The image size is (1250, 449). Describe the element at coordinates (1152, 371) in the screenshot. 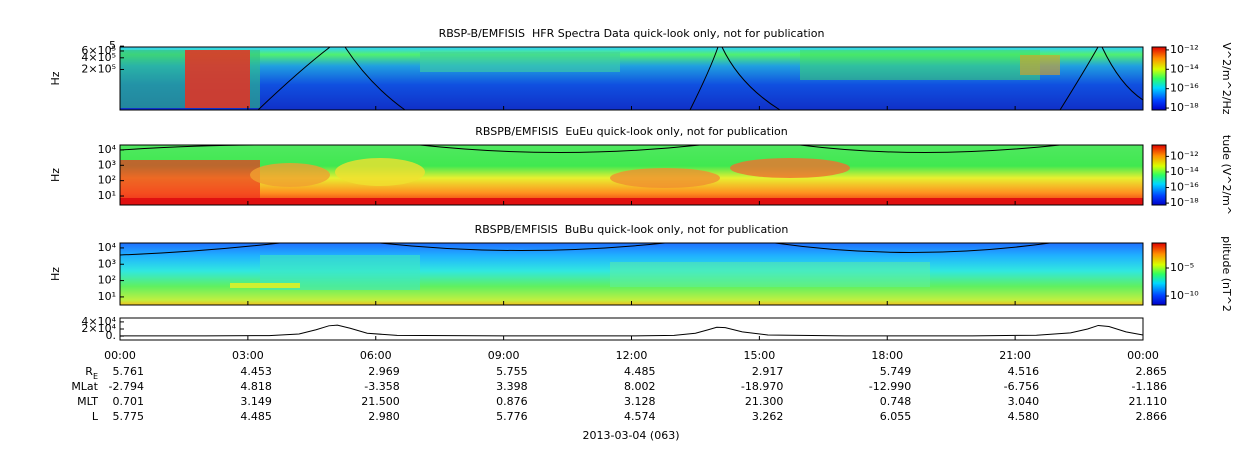

I see `ephemeris-value: 2.865` at that location.